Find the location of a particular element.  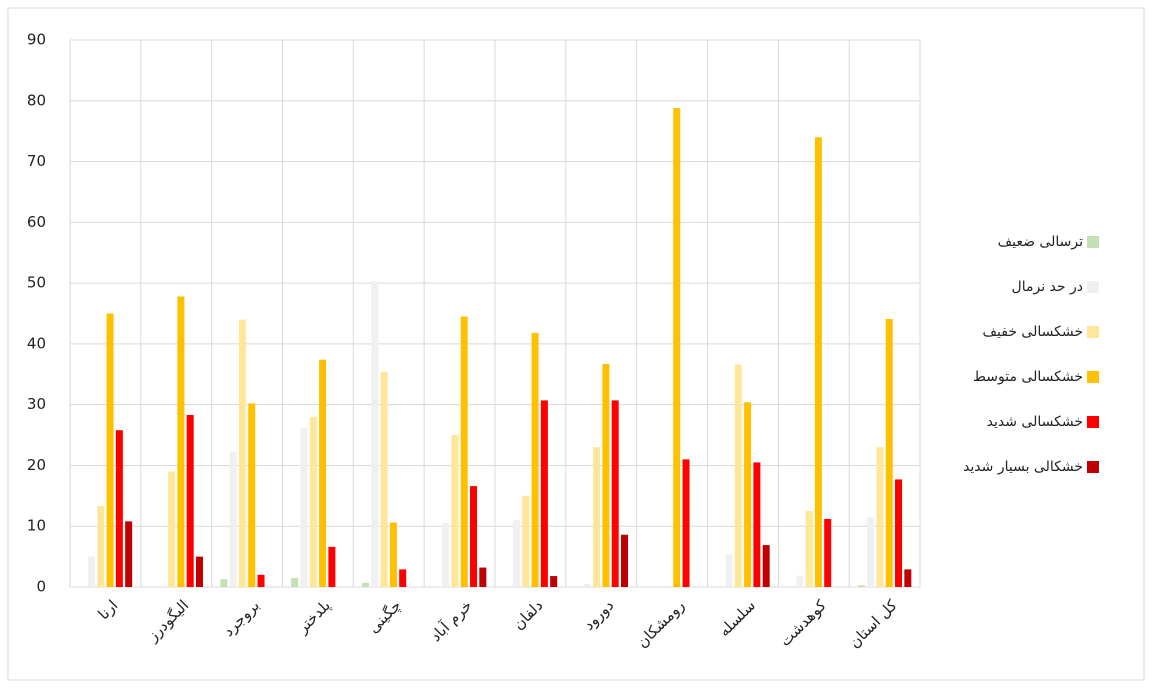

legend-label: خشکسالی شدید is located at coordinates (1035, 422).